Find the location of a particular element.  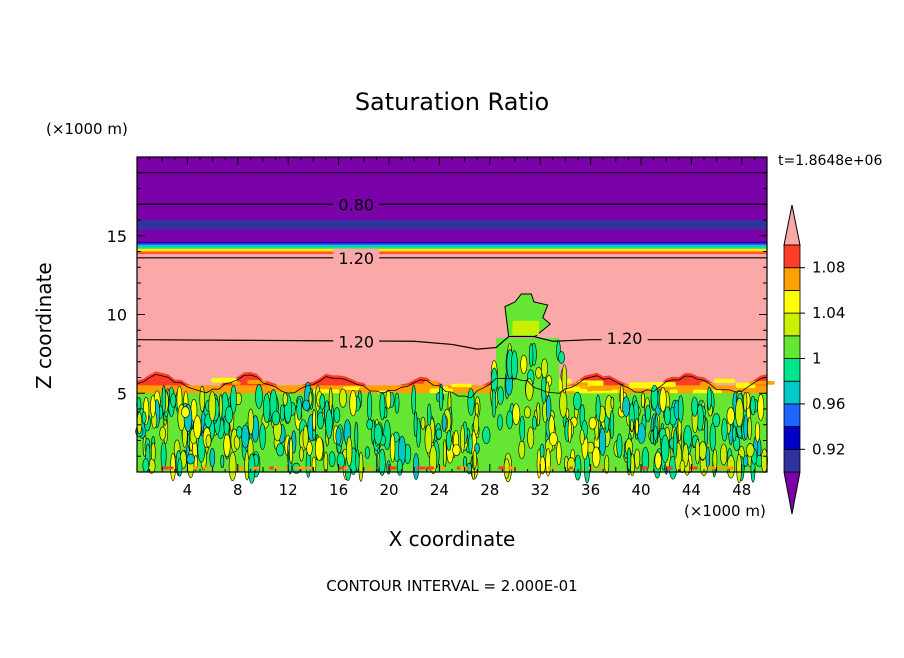

contour-line-120-lower is located at coordinates (451, 342).